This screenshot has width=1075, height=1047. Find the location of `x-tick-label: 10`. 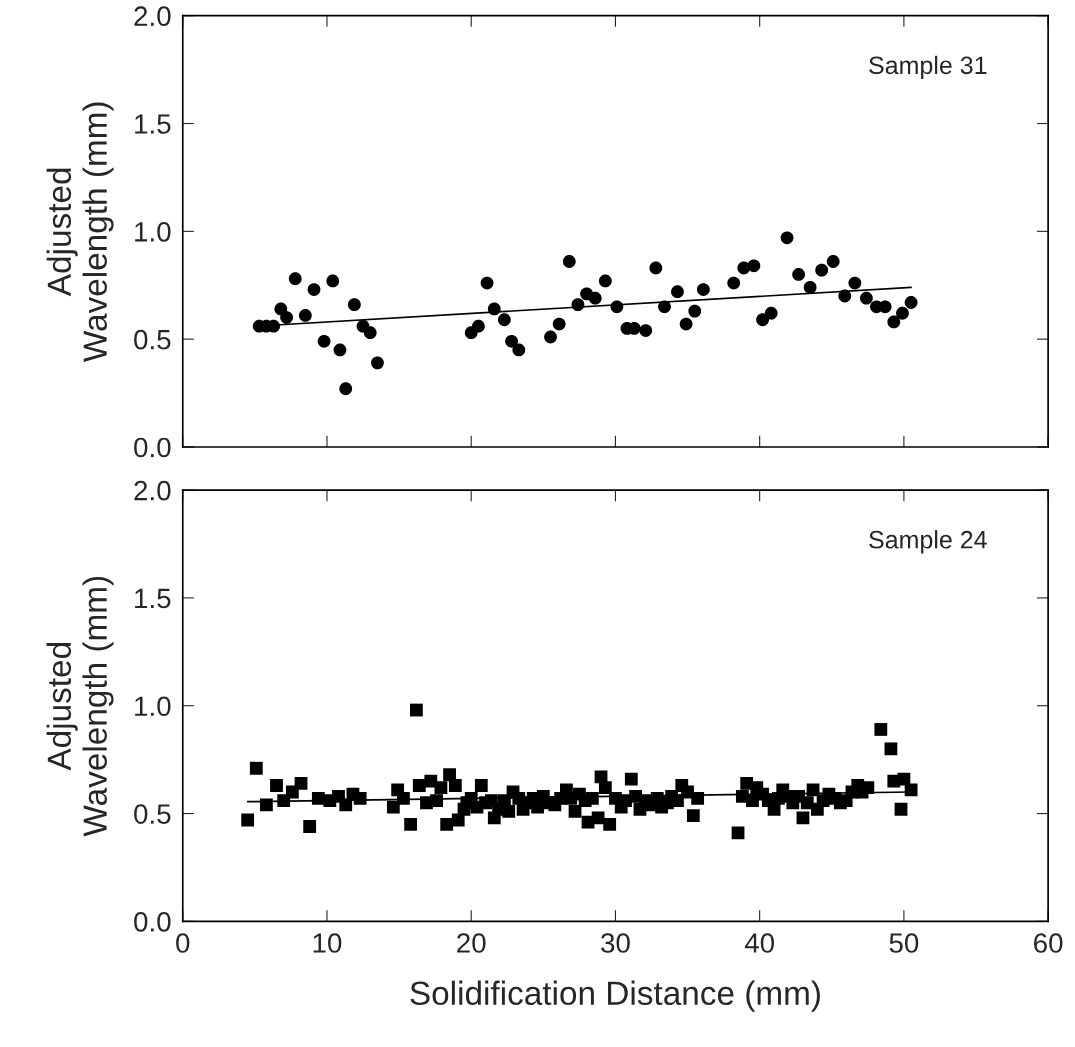

x-tick-label: 10 is located at coordinates (327, 943).